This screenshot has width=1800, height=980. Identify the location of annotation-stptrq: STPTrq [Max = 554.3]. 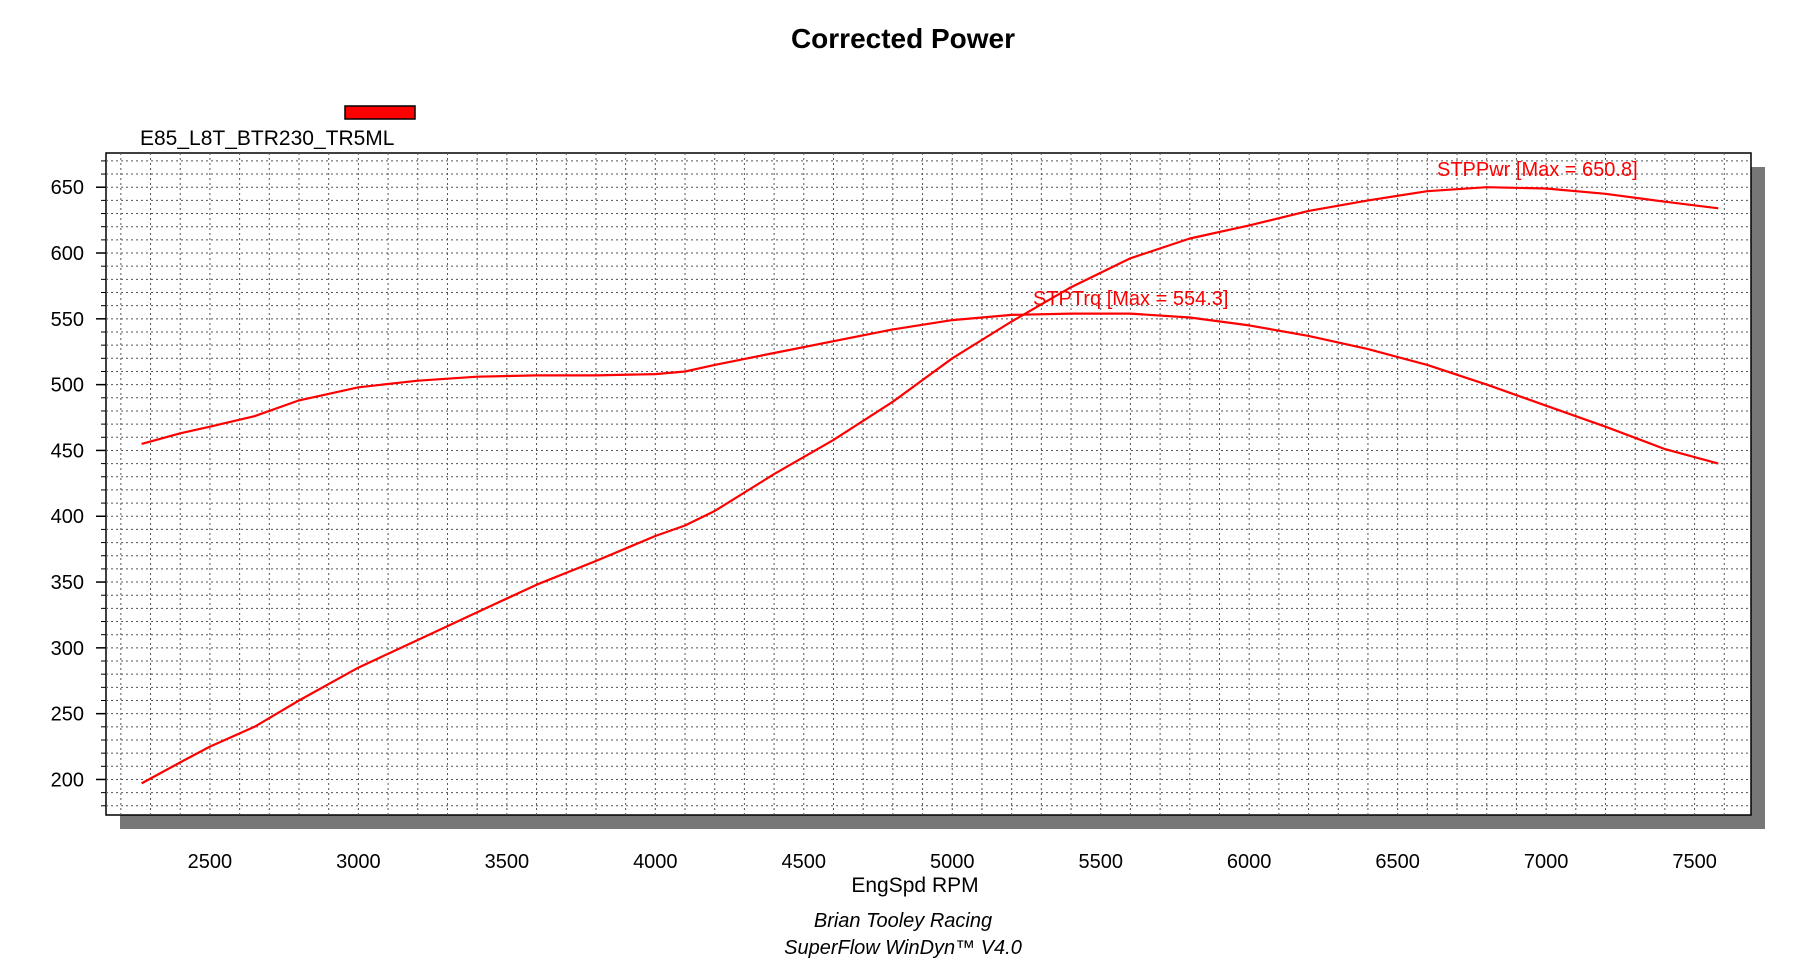
(1130, 299).